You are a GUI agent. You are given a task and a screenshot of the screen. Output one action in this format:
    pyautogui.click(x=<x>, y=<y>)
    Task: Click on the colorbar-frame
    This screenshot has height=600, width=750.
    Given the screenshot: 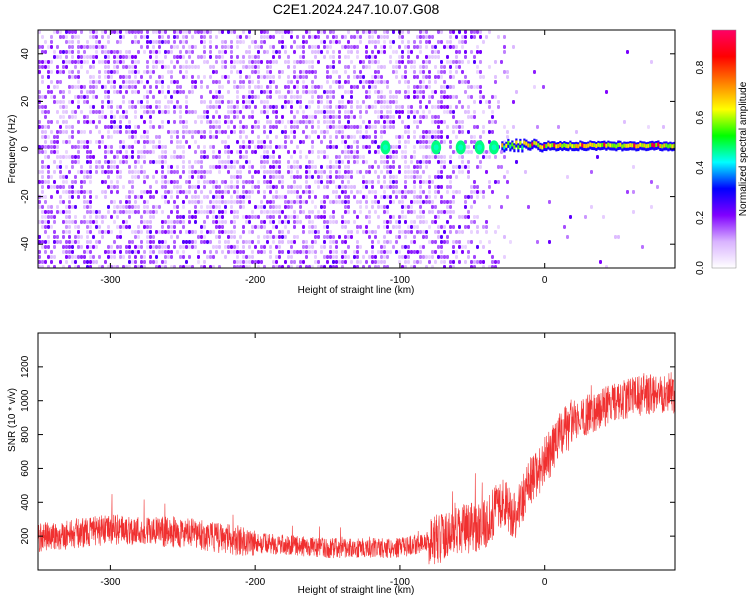 What is the action you would take?
    pyautogui.click(x=724, y=149)
    